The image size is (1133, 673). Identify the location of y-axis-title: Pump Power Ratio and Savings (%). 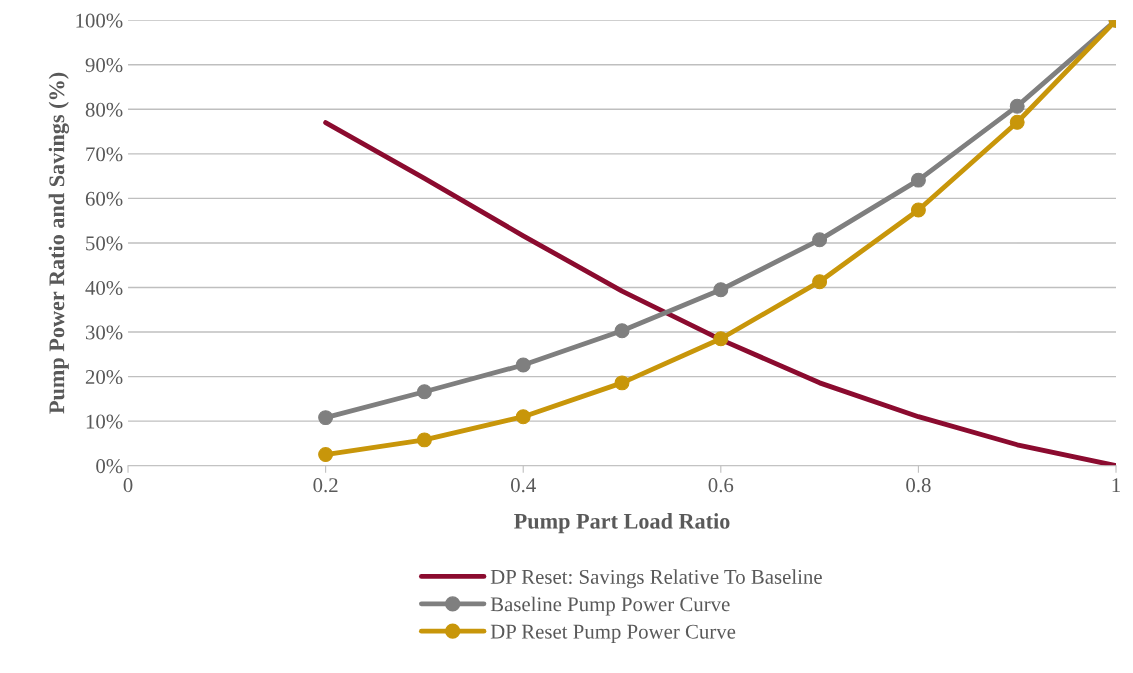
(59, 243).